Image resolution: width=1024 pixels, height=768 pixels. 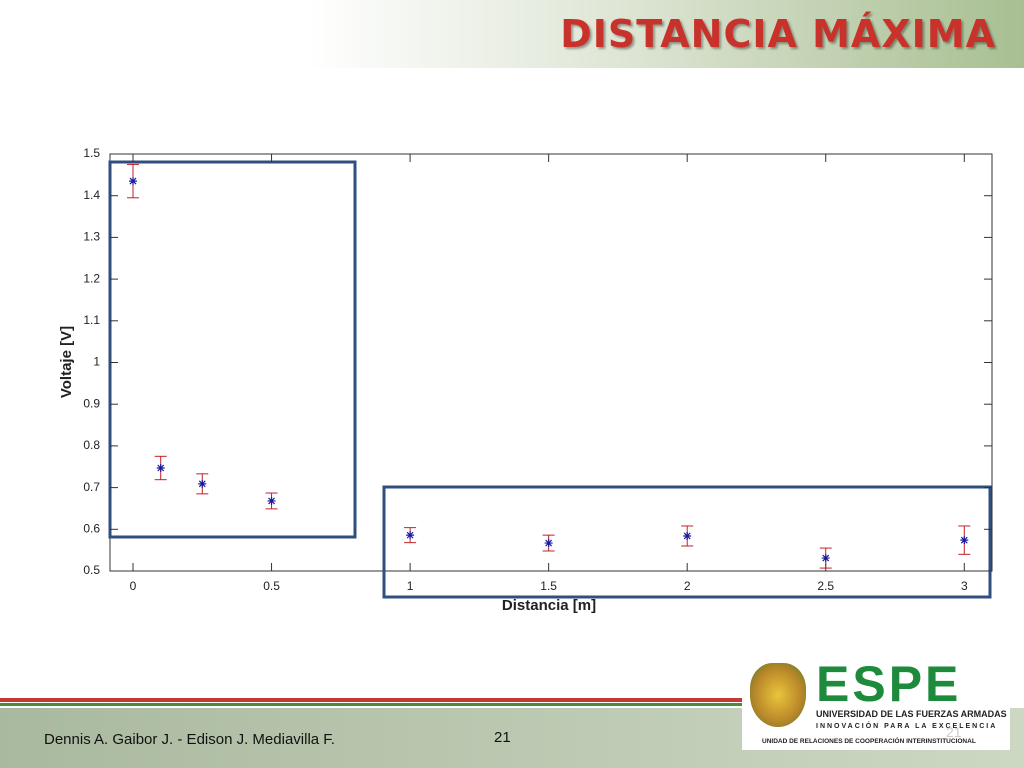 I want to click on y-tick-label: 1.1, so click(x=91, y=320).